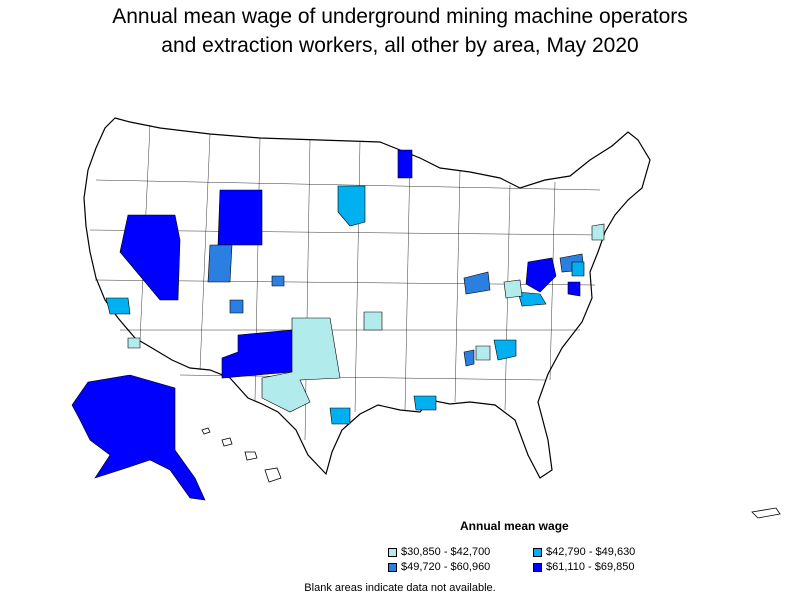  I want to click on area-california-central, so click(118, 306).